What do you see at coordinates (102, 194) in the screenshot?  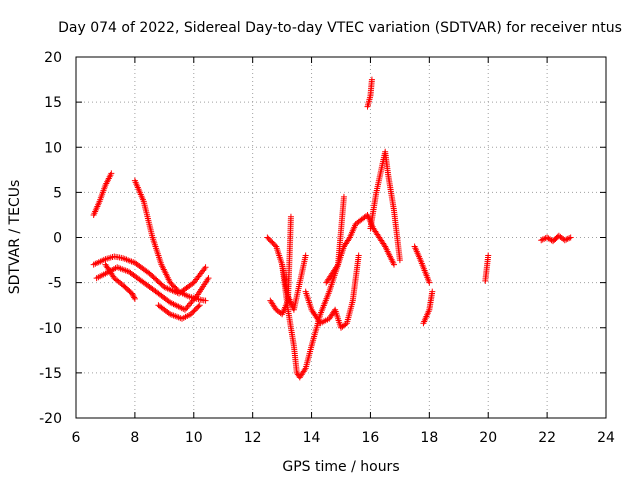 I see `series-arc-a-rise` at bounding box center [102, 194].